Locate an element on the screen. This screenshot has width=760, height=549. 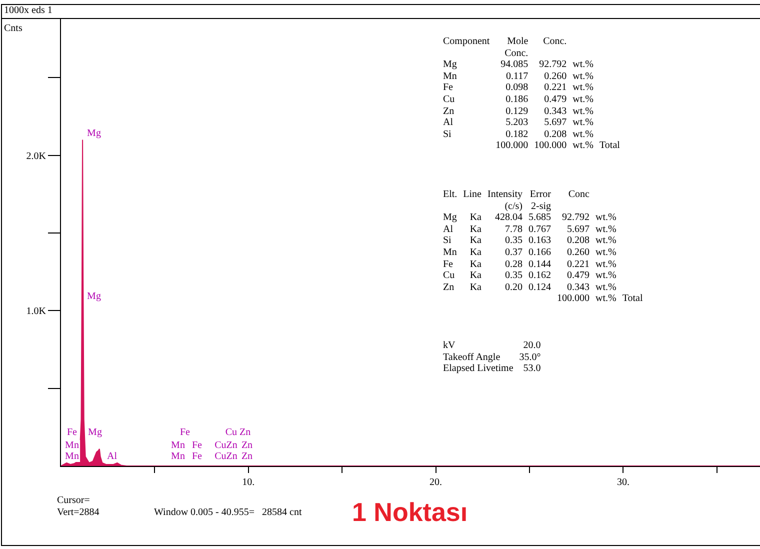
text: kV 20.0 Takeoff Angle 35.0° Elapsed Livetime 53.0 is located at coordinates (492, 357).